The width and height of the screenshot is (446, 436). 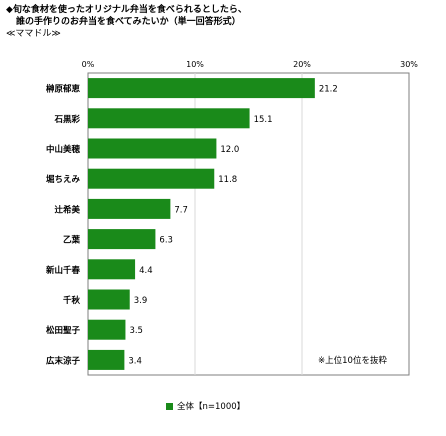 What do you see at coordinates (211, 407) in the screenshot?
I see `legend-label: 全体【n=1000】` at bounding box center [211, 407].